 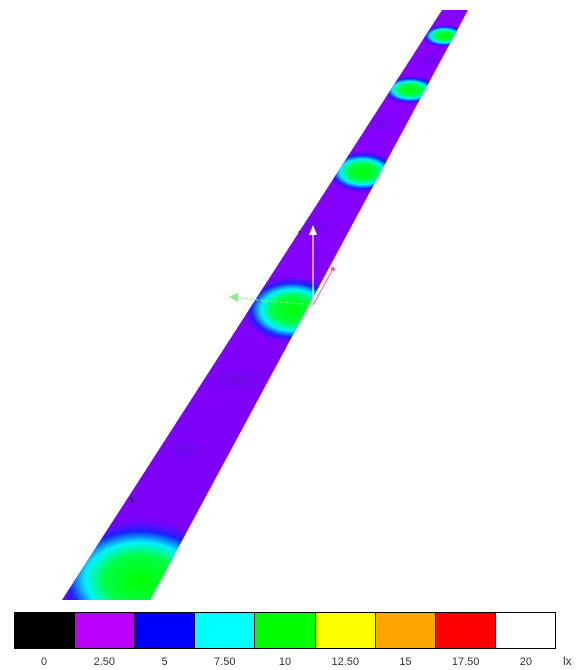 I want to click on legend-tick-label: 20, so click(x=525, y=662).